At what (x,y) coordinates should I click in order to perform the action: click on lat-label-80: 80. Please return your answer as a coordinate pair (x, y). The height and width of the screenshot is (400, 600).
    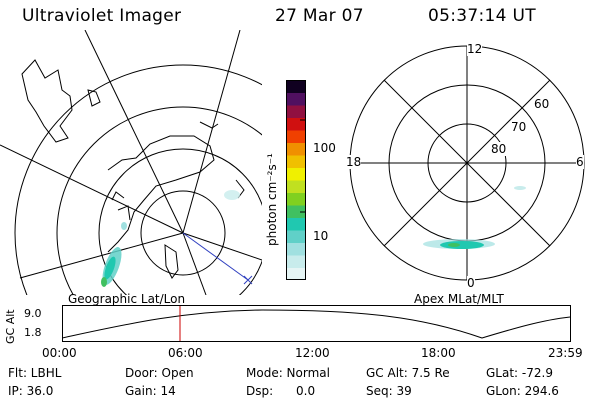
    Looking at the image, I should click on (499, 149).